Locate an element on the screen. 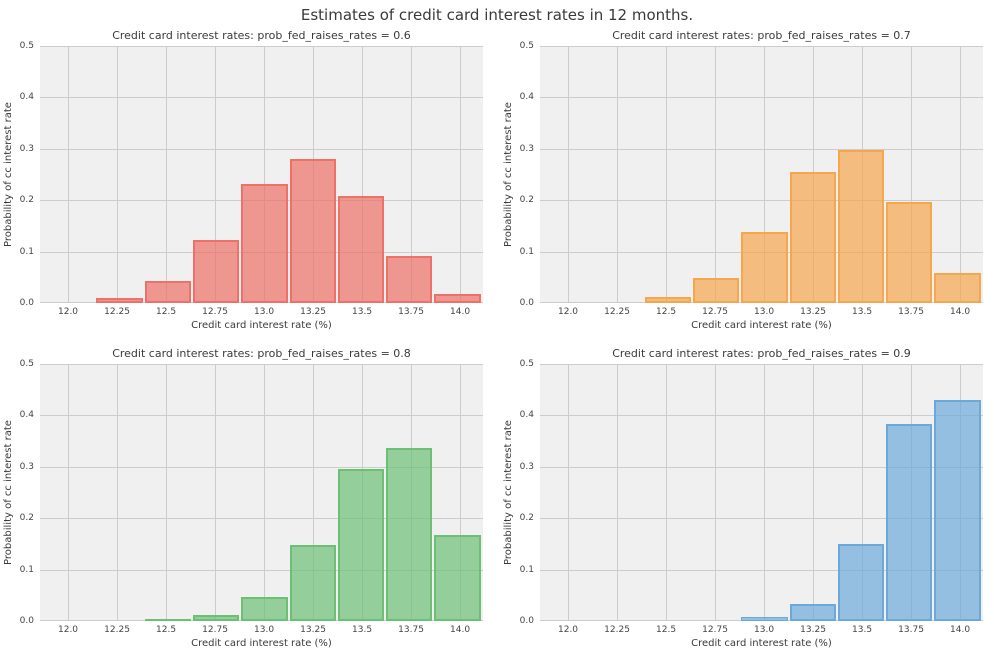 This screenshot has height=661, width=994. x-tick-label: 13.5 is located at coordinates (362, 312).